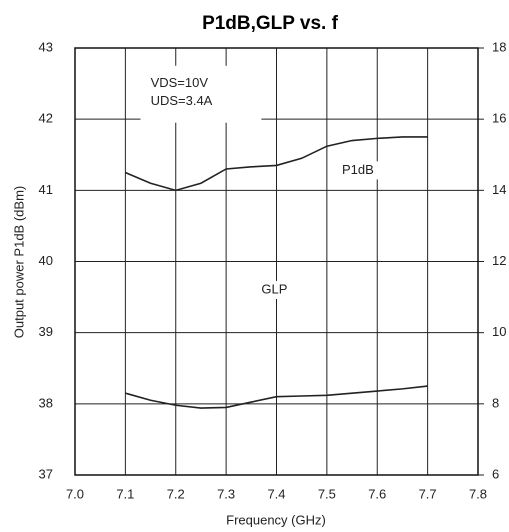 This screenshot has width=509, height=532. Describe the element at coordinates (428, 493) in the screenshot. I see `x-tick-label: 7.7` at that location.